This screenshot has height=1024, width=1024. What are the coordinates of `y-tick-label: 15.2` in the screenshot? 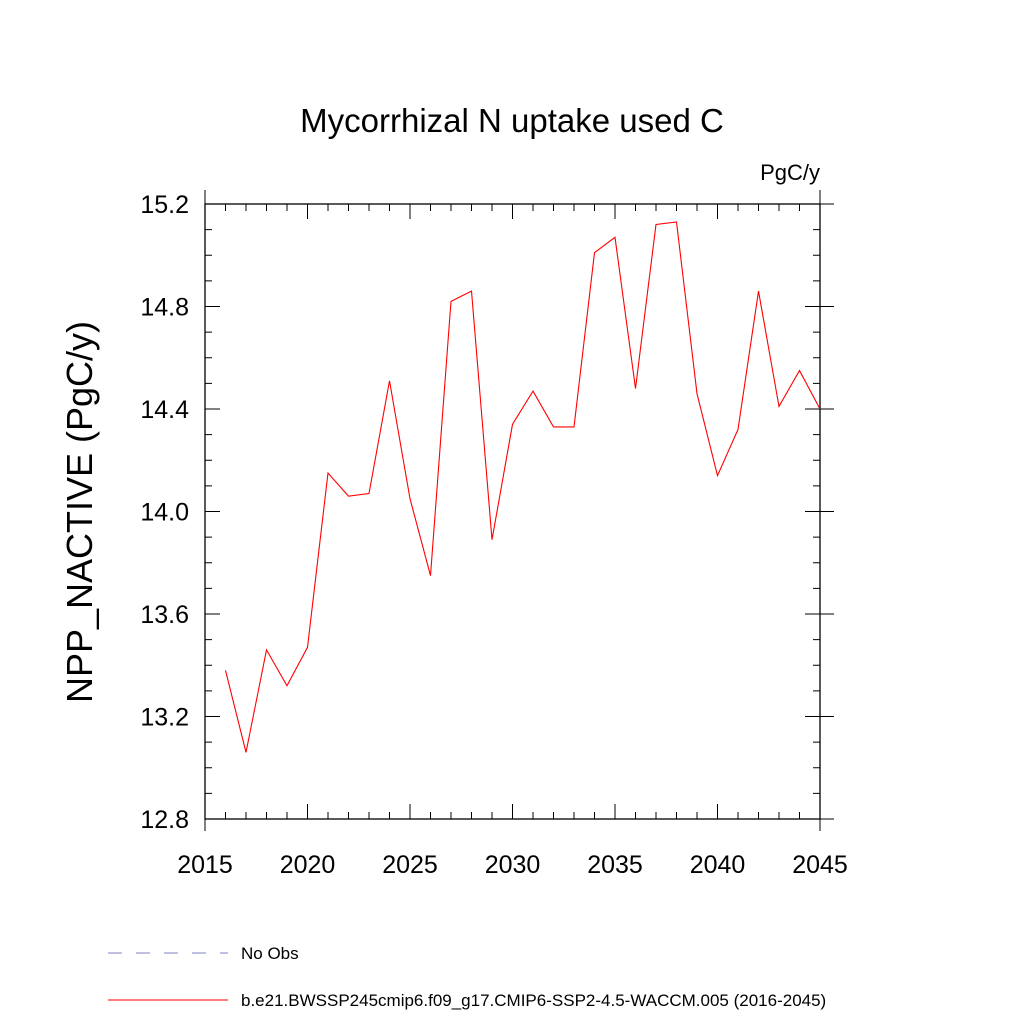 It's located at (164, 205).